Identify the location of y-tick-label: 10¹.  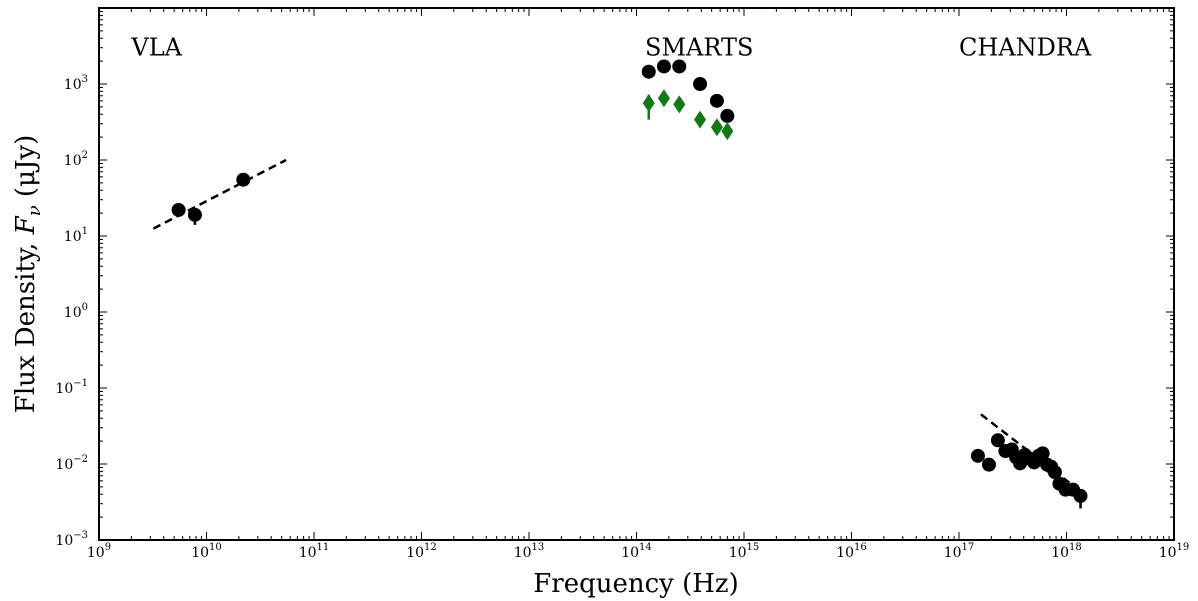
(76, 235).